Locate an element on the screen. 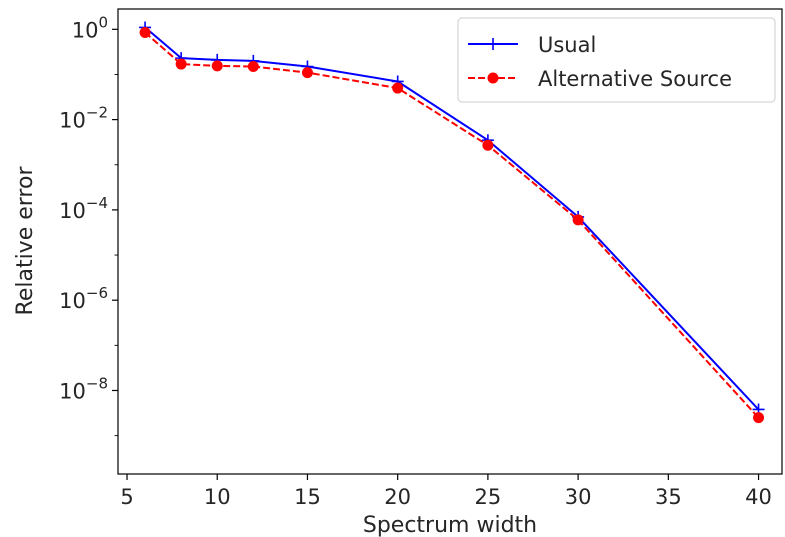  y-axis-label: Relative error is located at coordinates (25, 241).